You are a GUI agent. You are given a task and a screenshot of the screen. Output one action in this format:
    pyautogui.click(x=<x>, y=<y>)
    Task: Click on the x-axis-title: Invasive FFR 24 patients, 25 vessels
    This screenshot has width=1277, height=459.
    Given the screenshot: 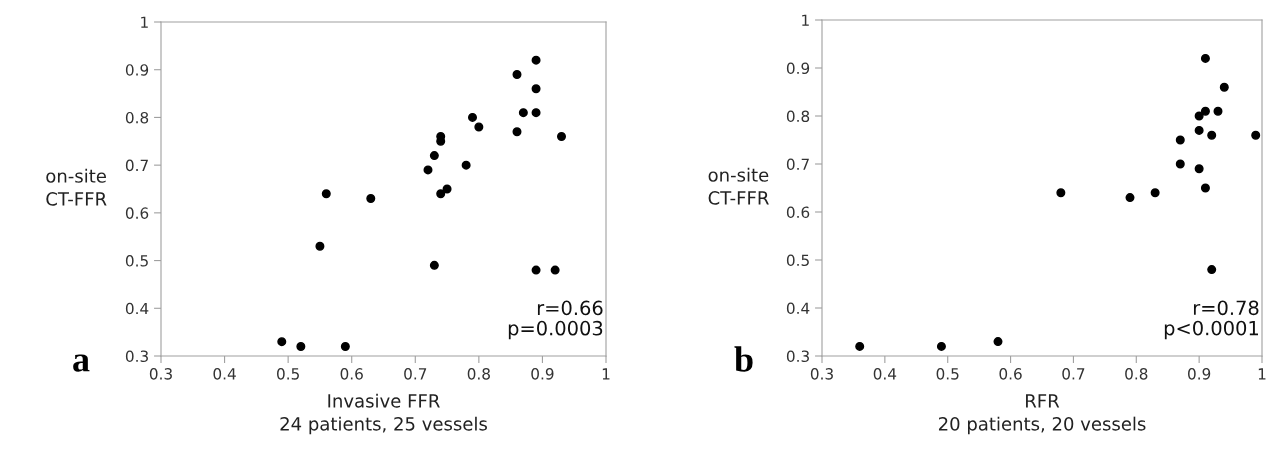 What is the action you would take?
    pyautogui.click(x=383, y=414)
    